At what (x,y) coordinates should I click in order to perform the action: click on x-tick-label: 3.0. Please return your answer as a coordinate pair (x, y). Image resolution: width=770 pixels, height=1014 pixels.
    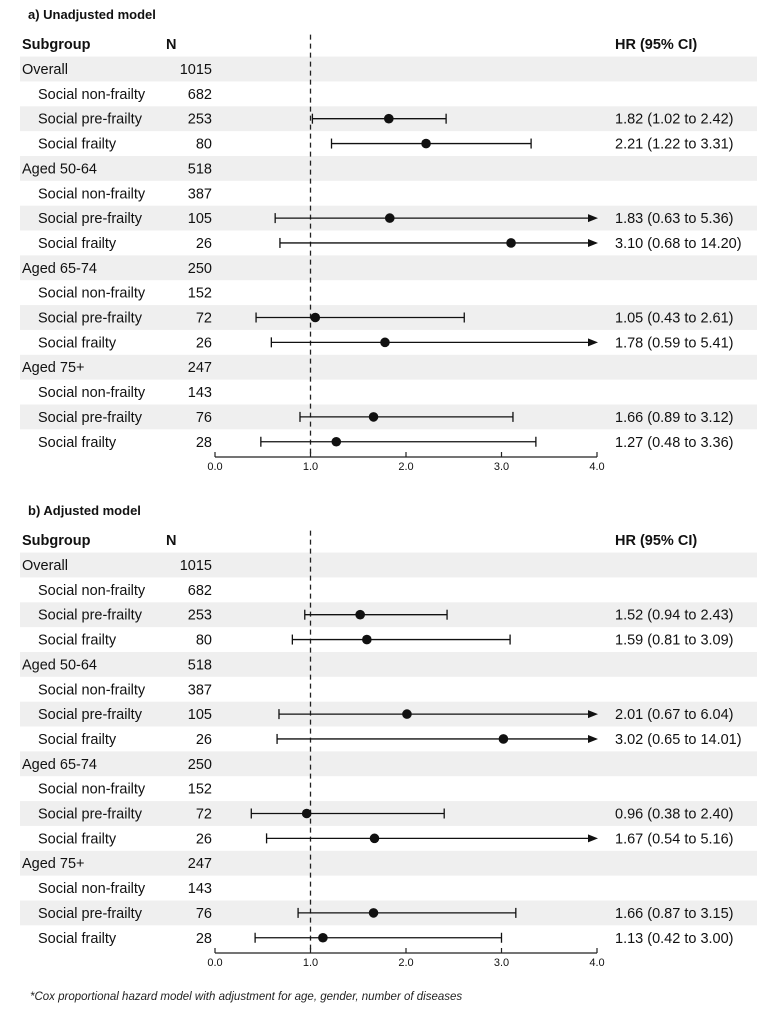
    Looking at the image, I should click on (501, 467).